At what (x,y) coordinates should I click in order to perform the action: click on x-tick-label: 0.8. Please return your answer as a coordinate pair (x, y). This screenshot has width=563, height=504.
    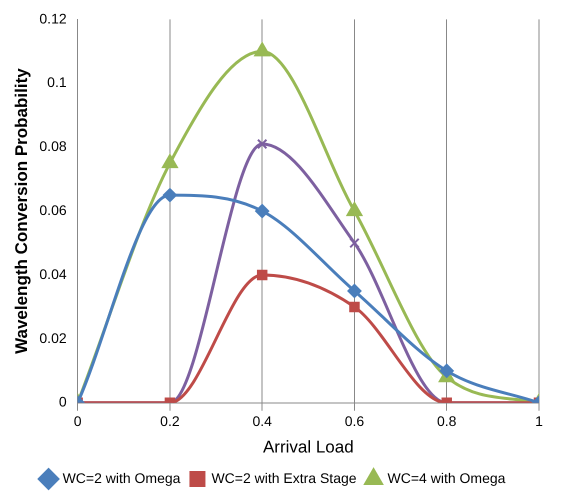
    Looking at the image, I should click on (446, 421).